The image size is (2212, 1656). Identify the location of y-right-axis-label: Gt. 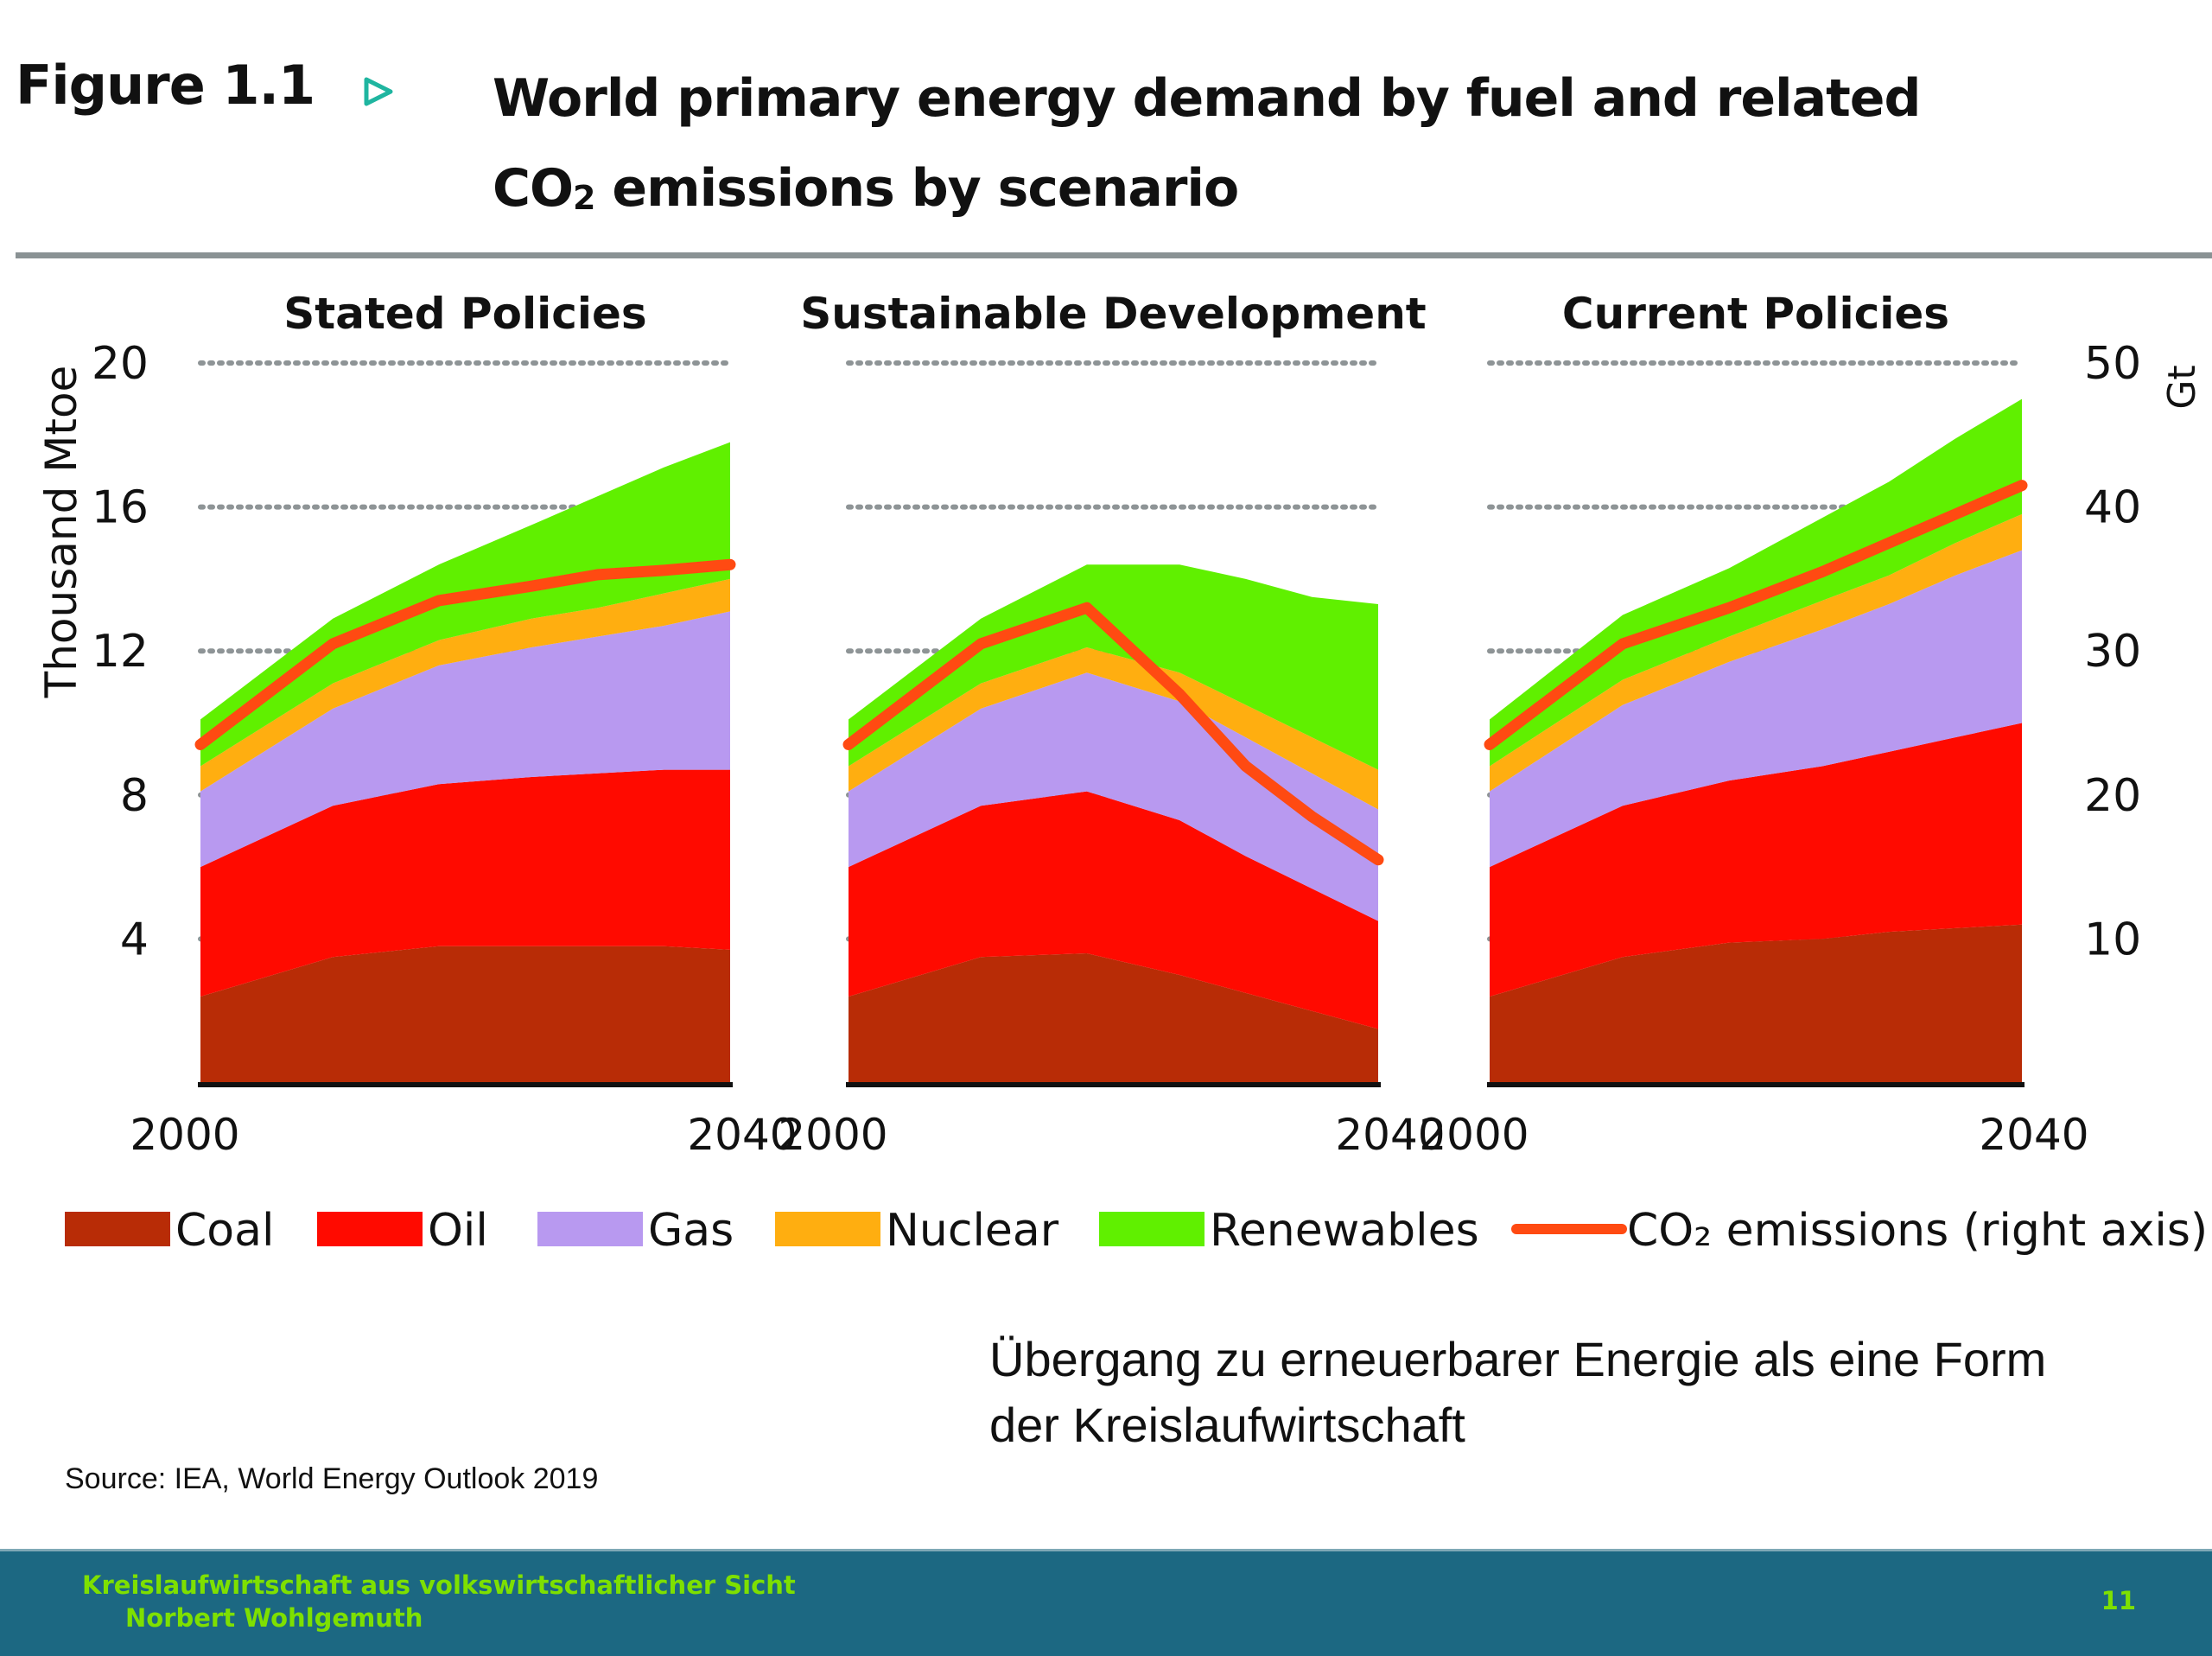
(2182, 387).